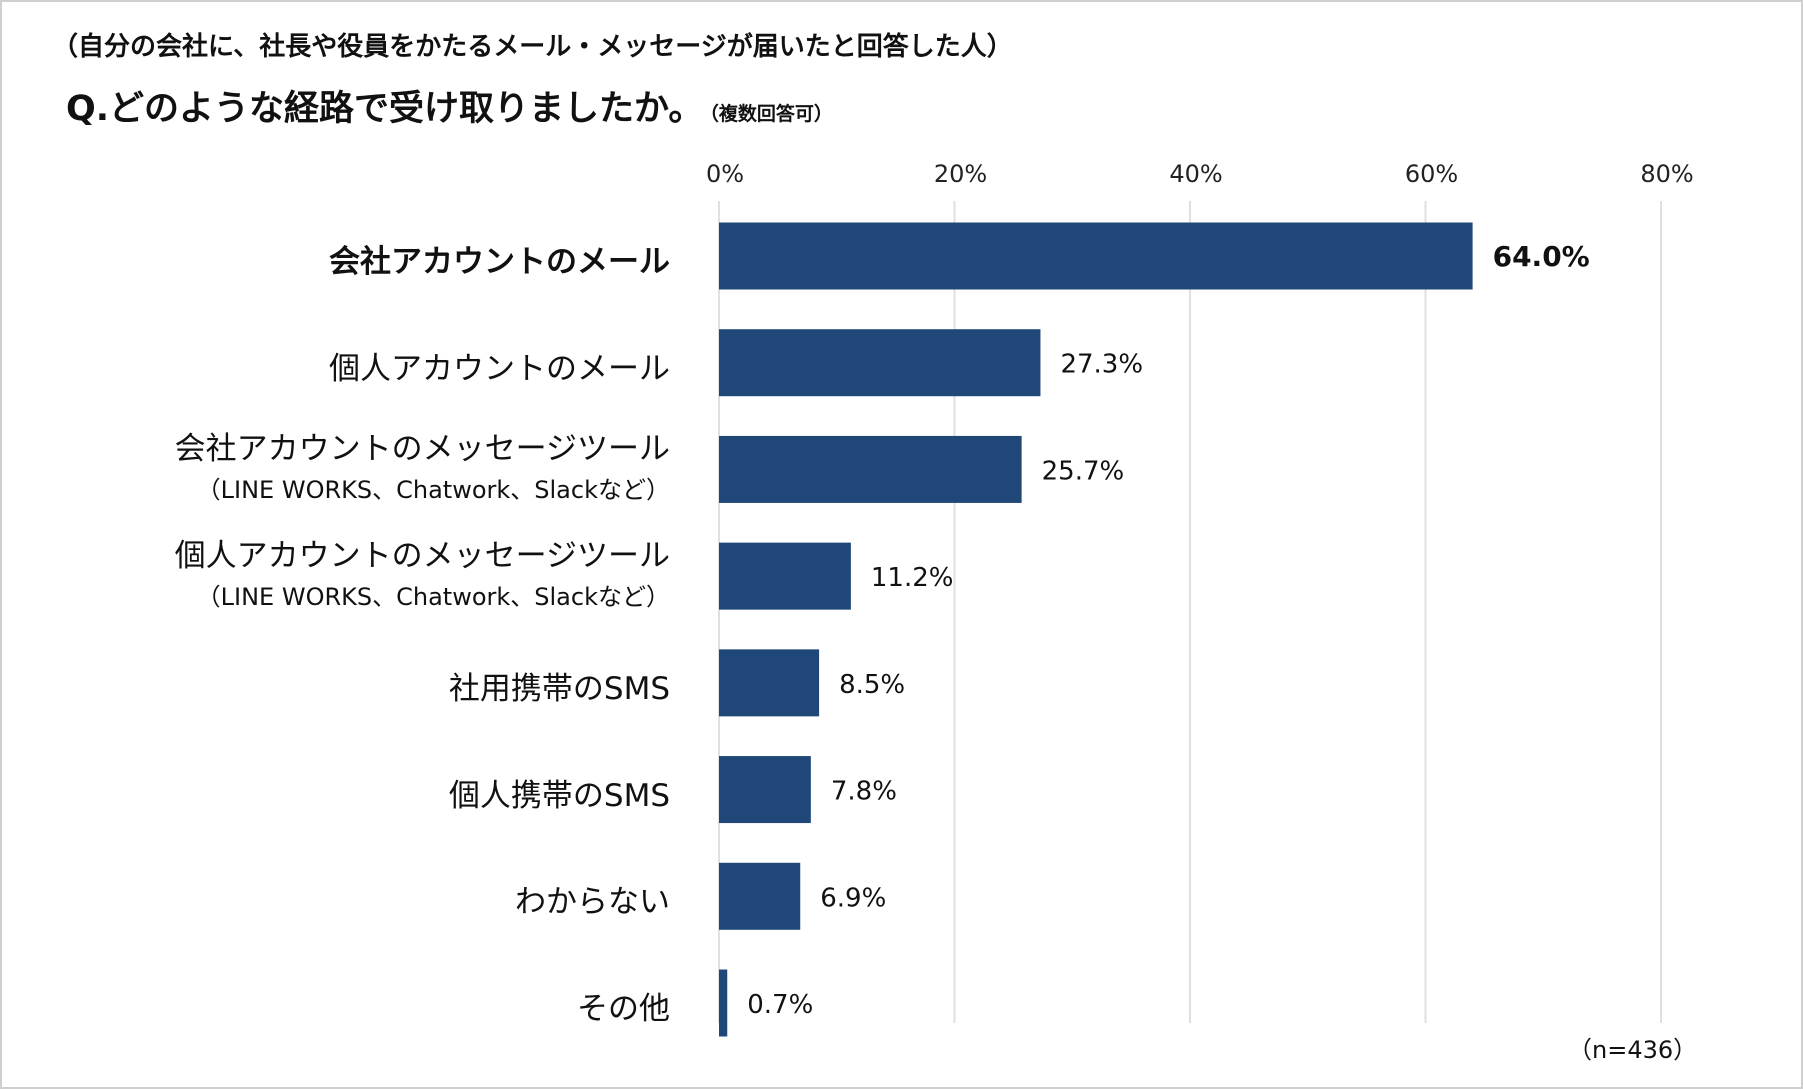 The height and width of the screenshot is (1089, 1803). What do you see at coordinates (872, 685) in the screenshot?
I see `value-label: 8.5%` at bounding box center [872, 685].